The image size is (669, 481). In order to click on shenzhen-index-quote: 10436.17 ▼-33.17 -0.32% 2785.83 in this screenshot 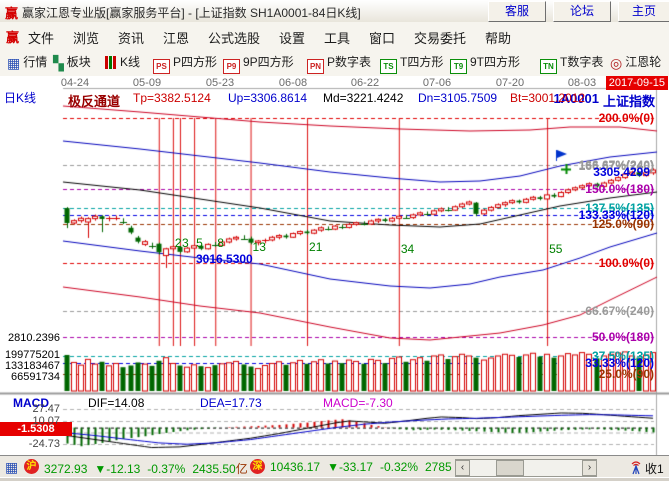, I will do `click(361, 467)`.